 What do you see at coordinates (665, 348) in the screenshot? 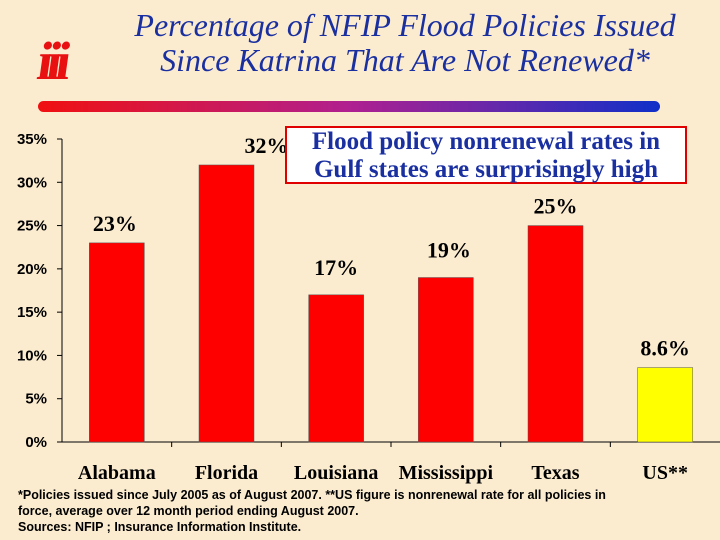
I see `data-label: 8.6%` at bounding box center [665, 348].